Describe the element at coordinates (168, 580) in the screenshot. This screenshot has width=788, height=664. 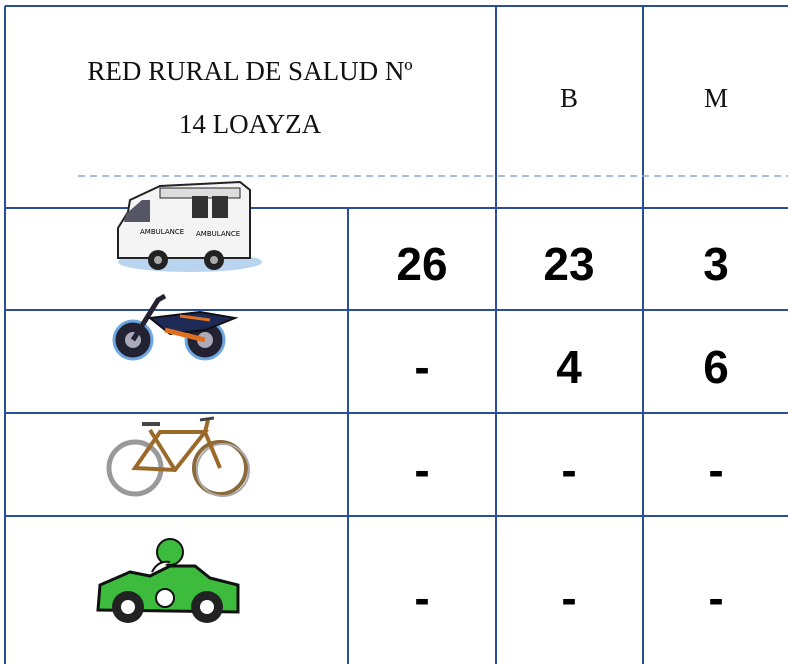
I see `race-car-icon` at that location.